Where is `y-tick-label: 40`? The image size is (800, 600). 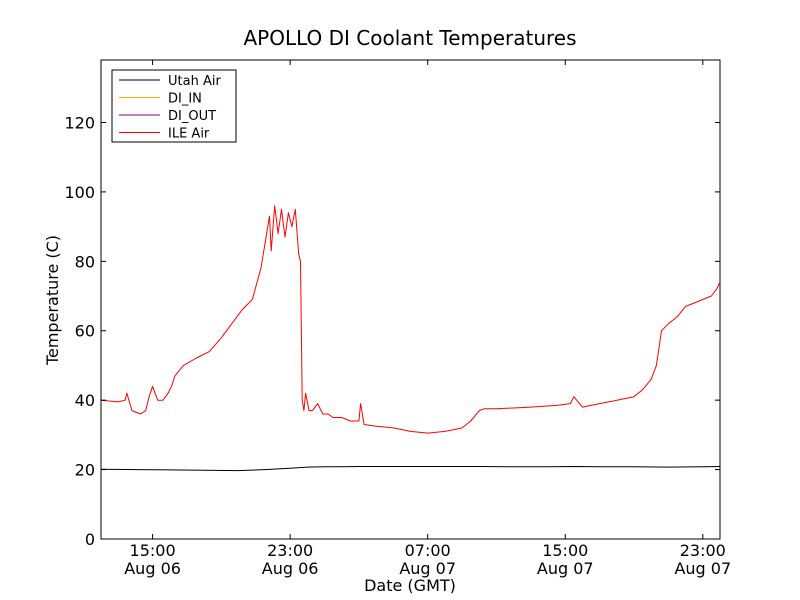 y-tick-label: 40 is located at coordinates (85, 400).